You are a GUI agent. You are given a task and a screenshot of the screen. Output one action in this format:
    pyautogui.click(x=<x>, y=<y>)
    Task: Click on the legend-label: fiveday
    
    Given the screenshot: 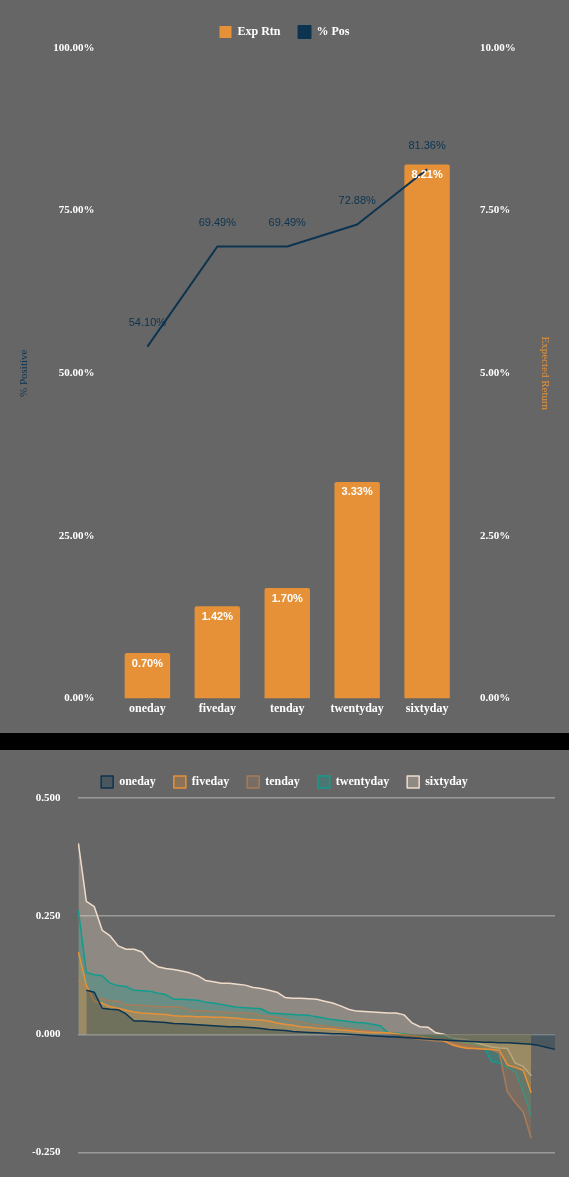 What is the action you would take?
    pyautogui.click(x=210, y=781)
    